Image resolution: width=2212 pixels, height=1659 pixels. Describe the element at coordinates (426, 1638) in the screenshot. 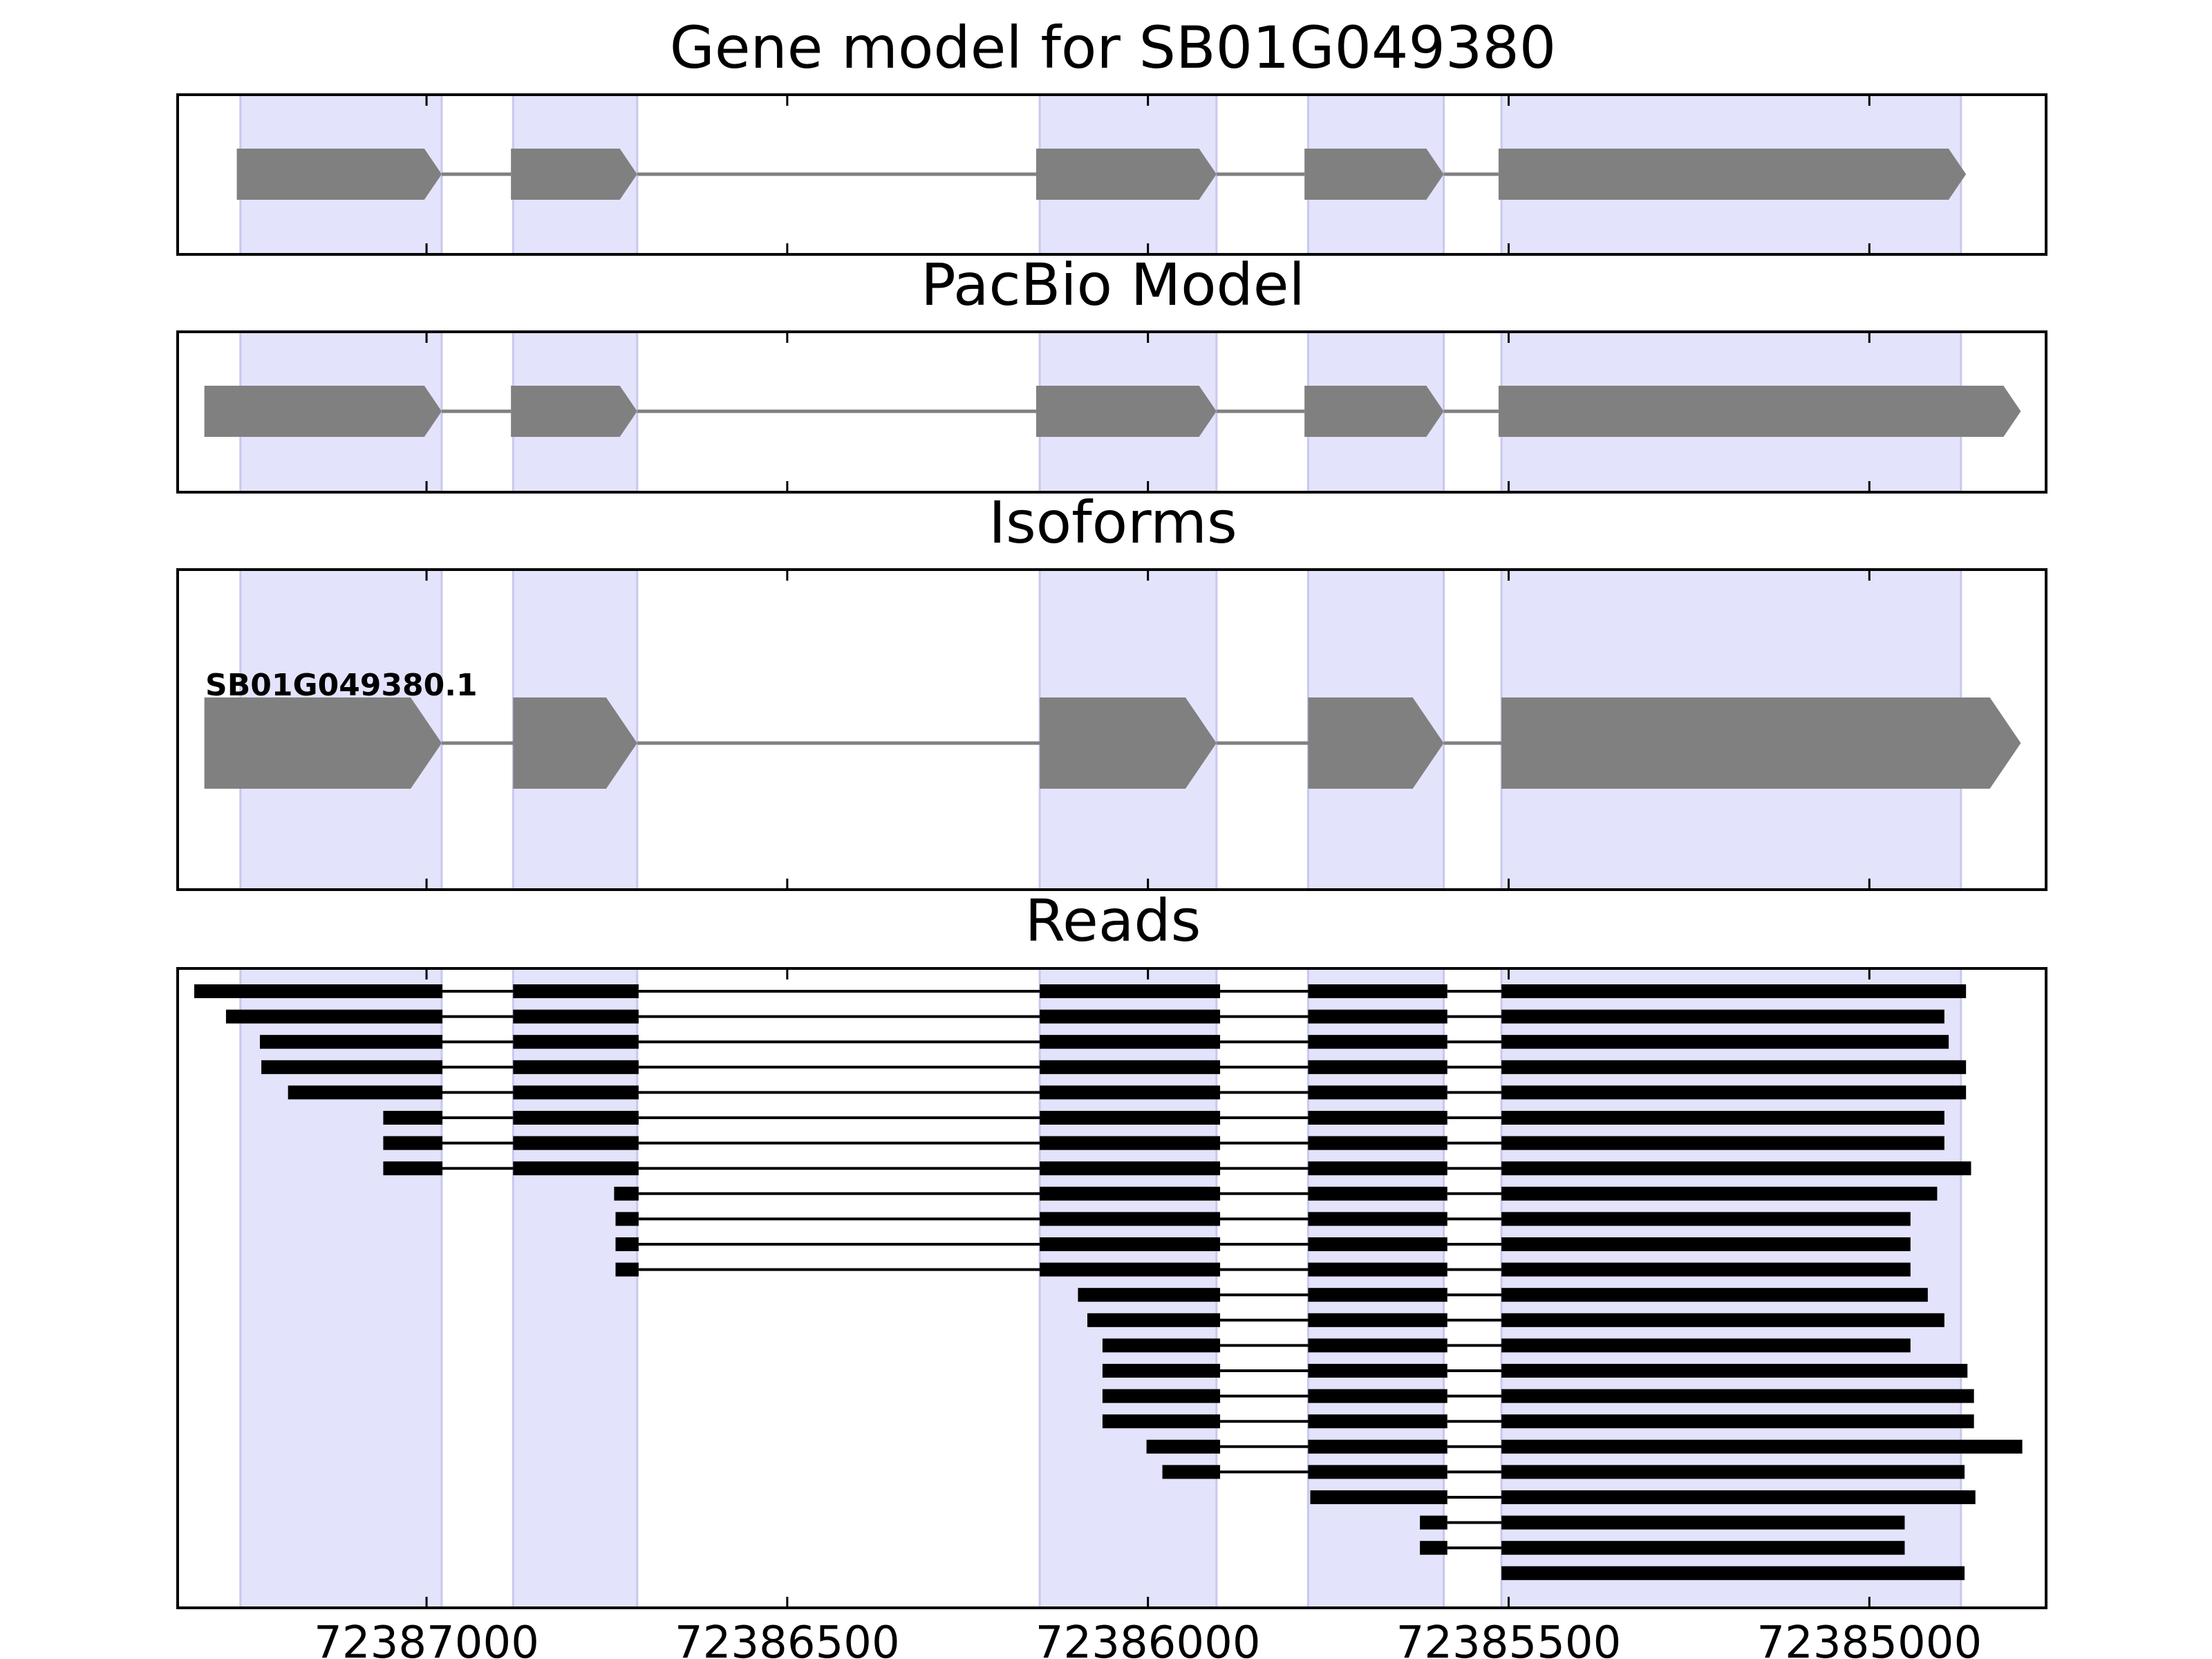

I see `x-tick-label: 72387000` at that location.